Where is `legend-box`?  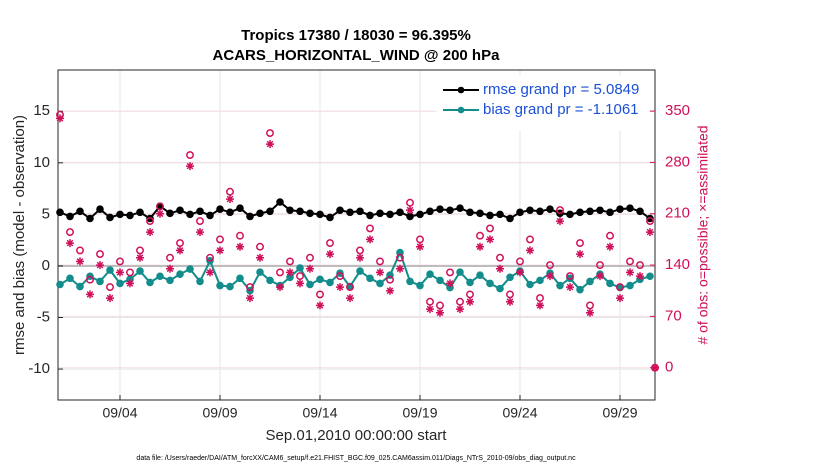
legend-box is located at coordinates (543, 103).